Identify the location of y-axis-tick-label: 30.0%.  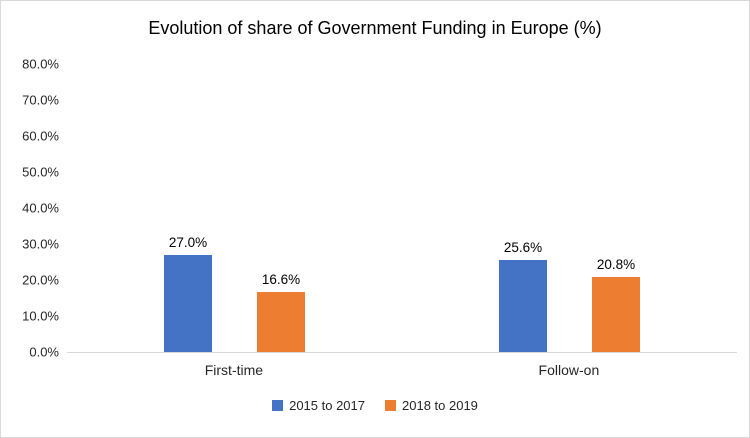
(40, 244).